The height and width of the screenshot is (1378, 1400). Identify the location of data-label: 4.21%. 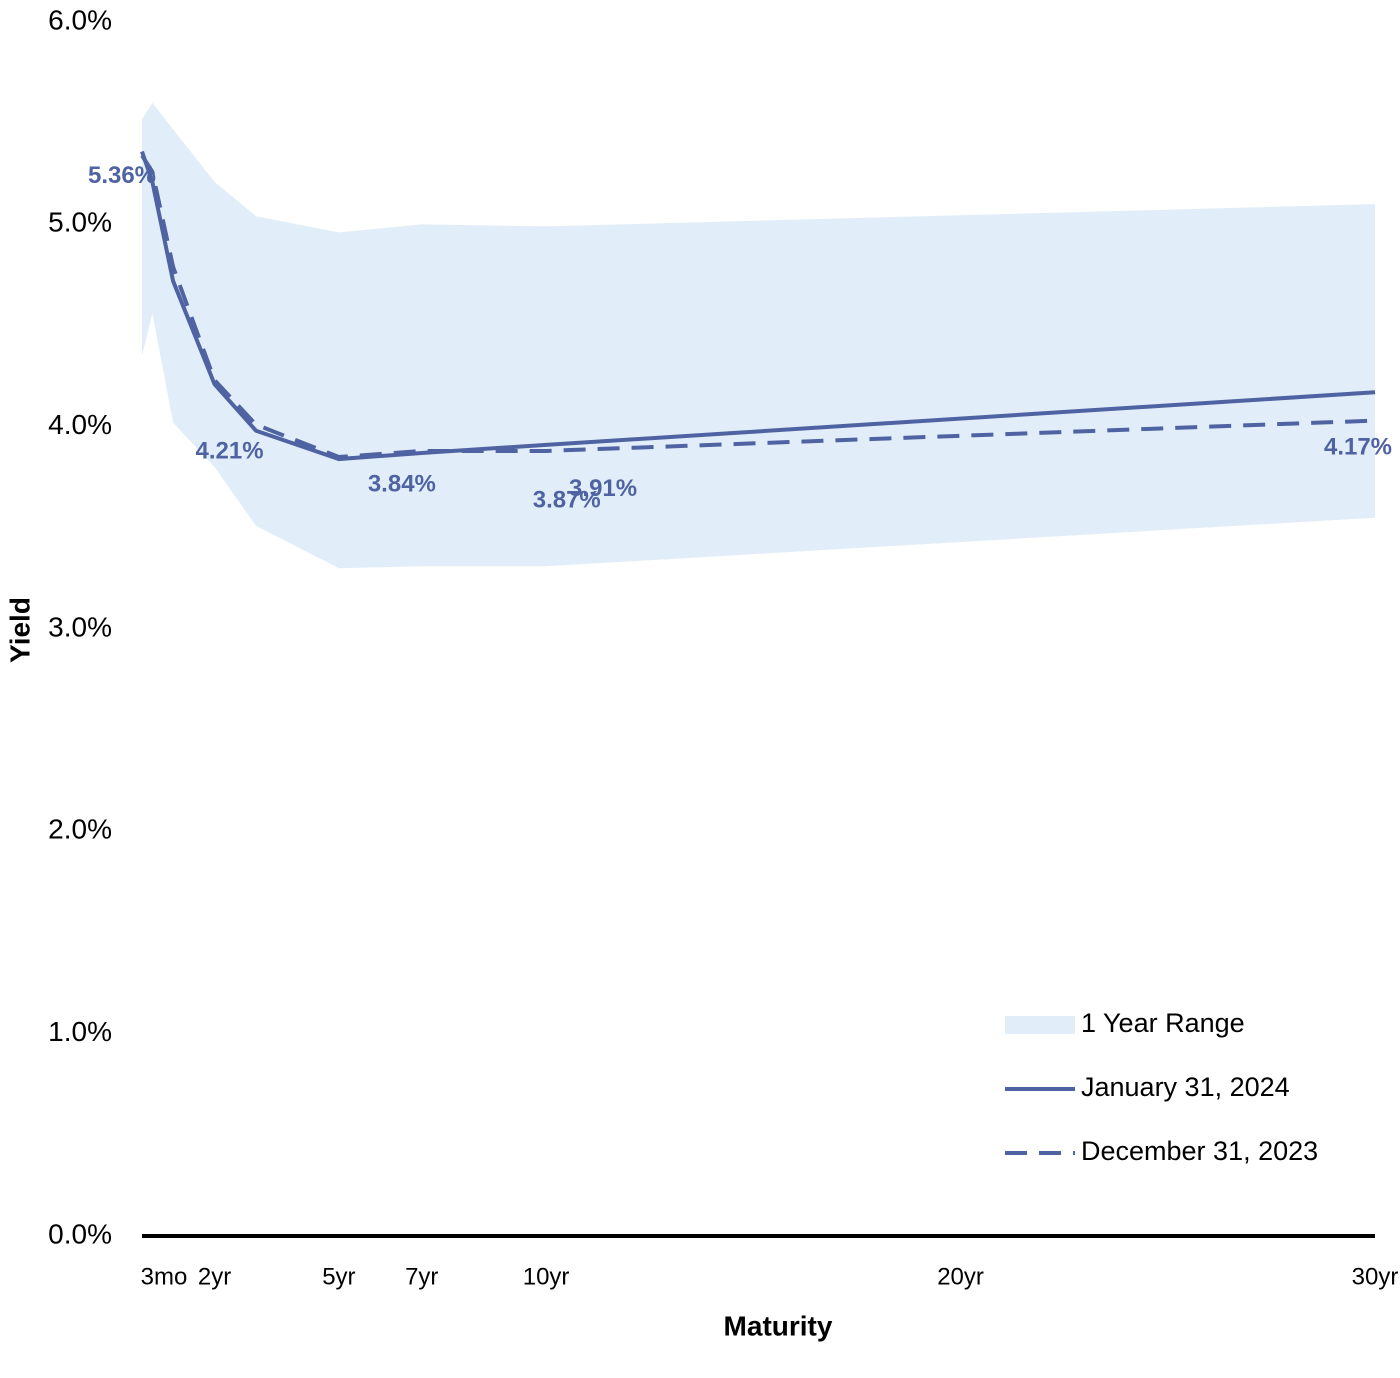
(229, 451).